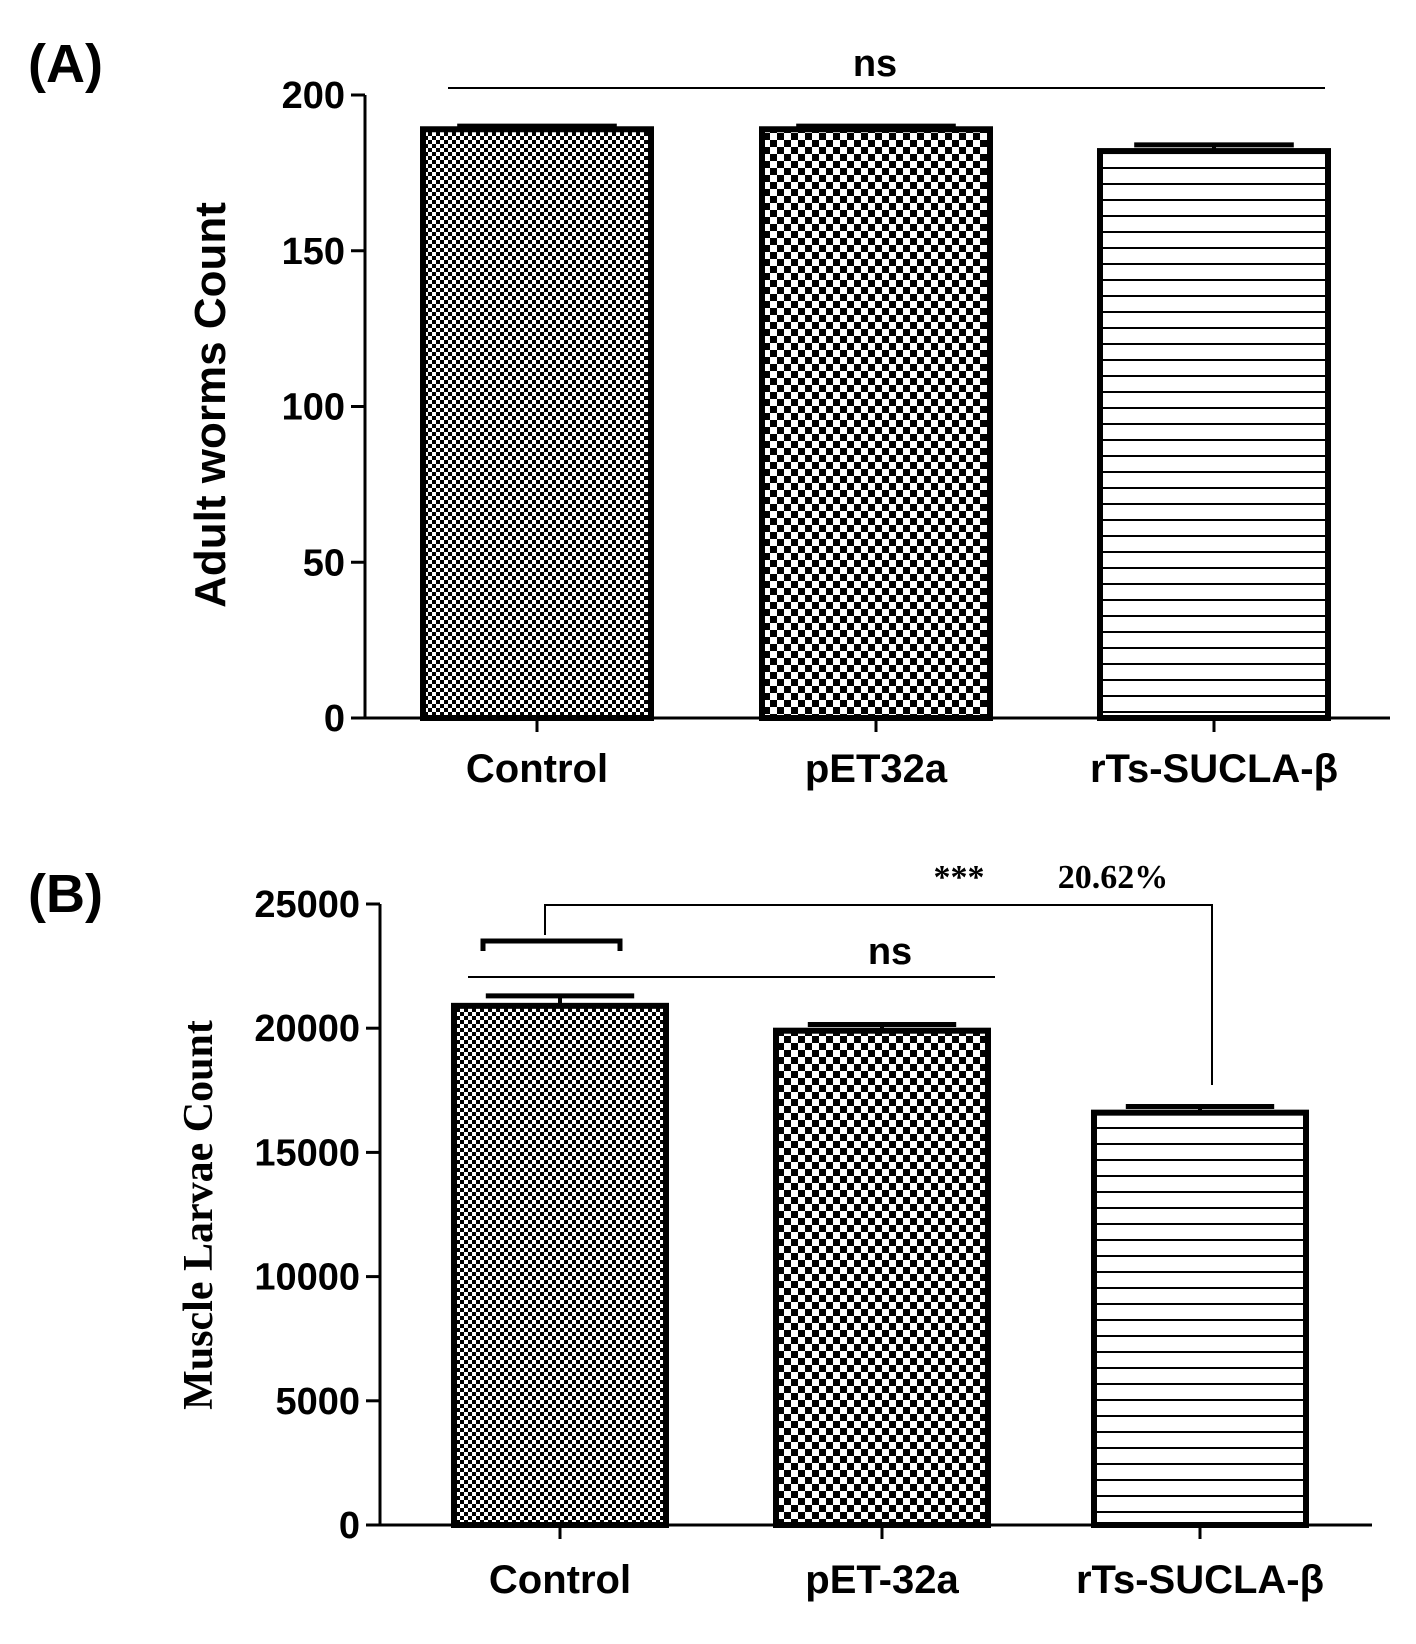  I want to click on panel-b-y-ticks: 0 5000 10000 15000 20000 25000, so click(317, 1215).